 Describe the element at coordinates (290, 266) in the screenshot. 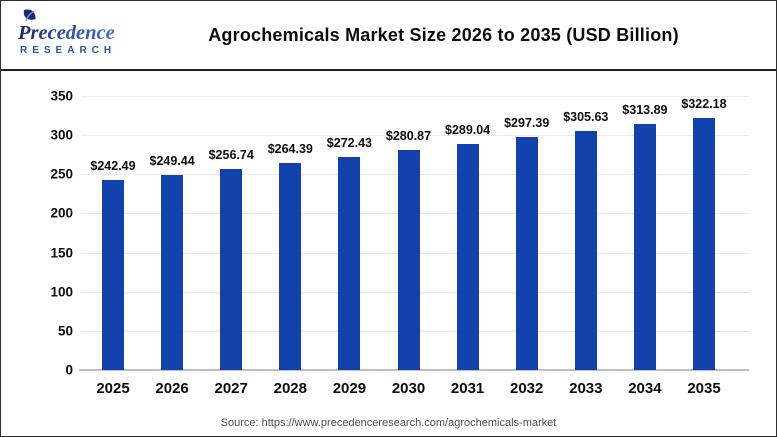

I see `bar-2028` at that location.